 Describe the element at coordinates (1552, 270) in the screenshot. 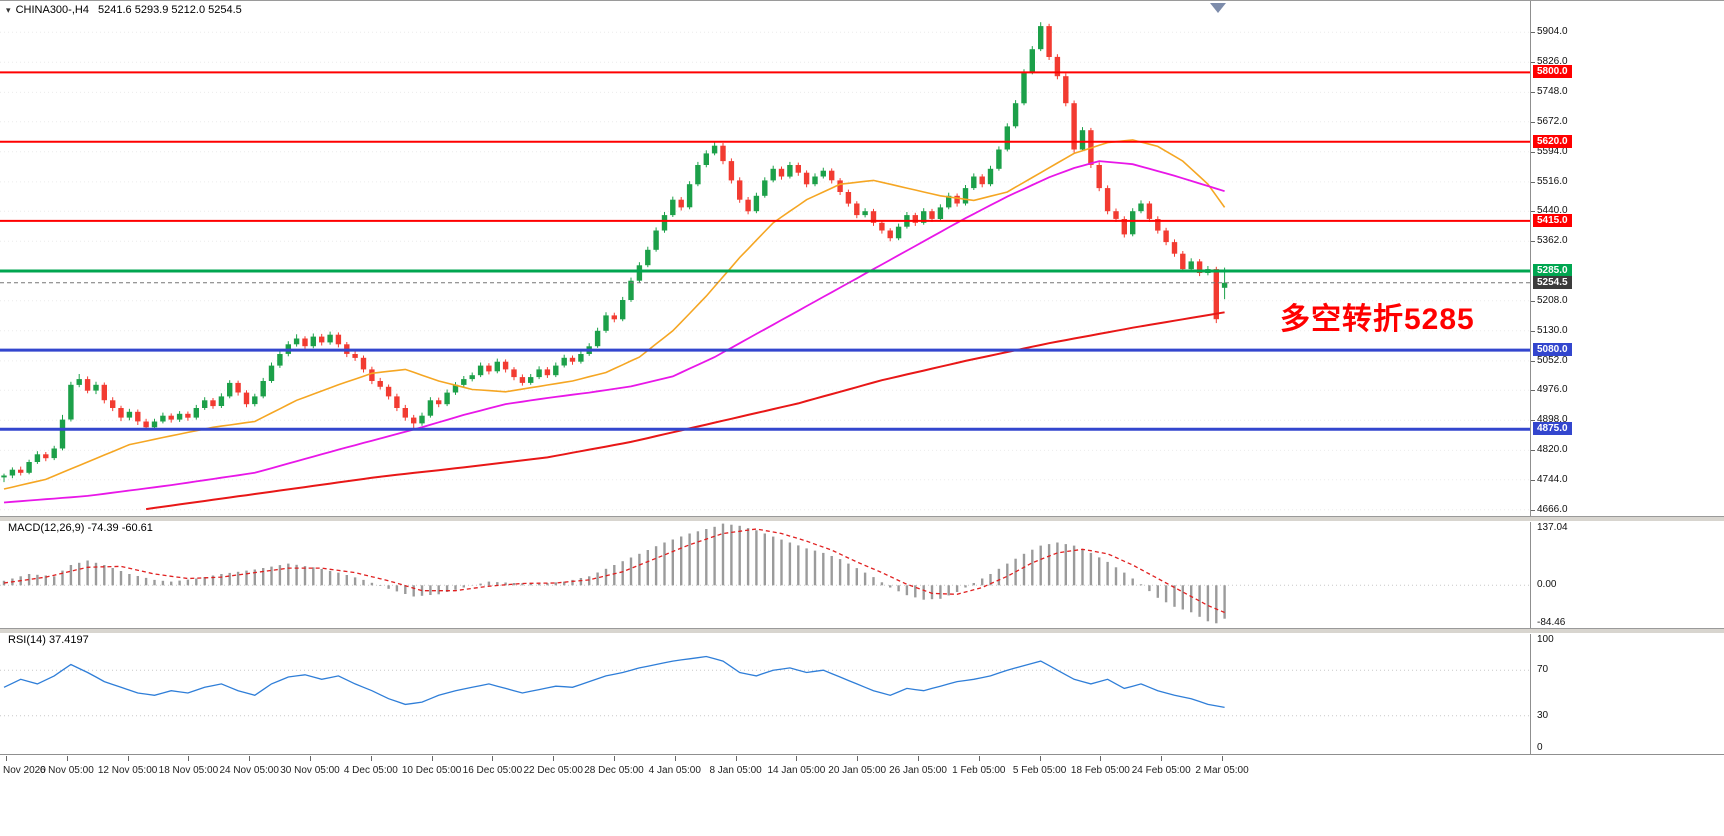

I see `hline-price-badge: 5285.0` at that location.